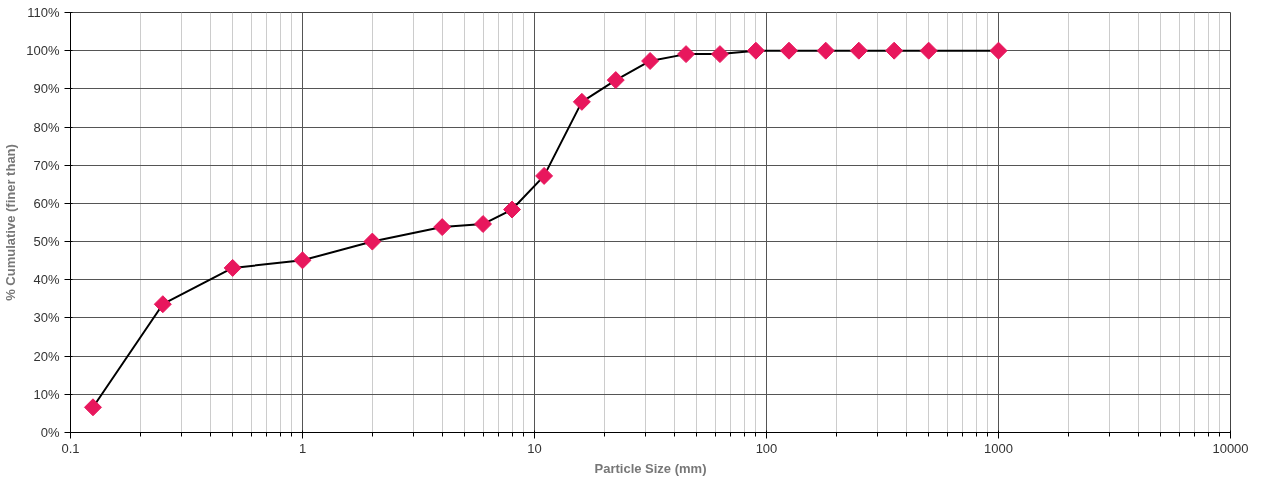 This screenshot has height=483, width=1278. What do you see at coordinates (46, 356) in the screenshot?
I see `y-tick-label: 20%` at bounding box center [46, 356].